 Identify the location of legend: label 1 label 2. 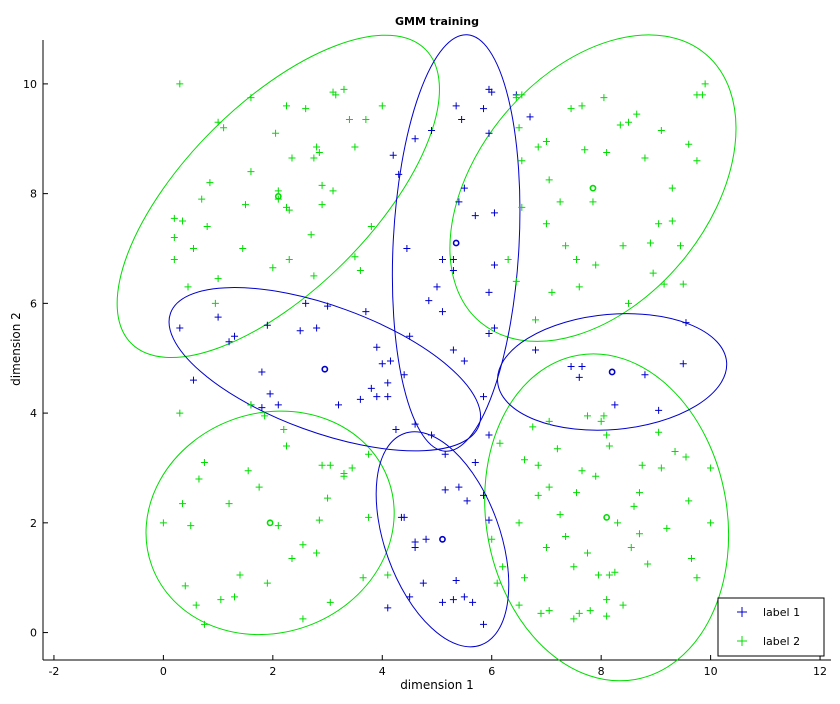
(771, 627).